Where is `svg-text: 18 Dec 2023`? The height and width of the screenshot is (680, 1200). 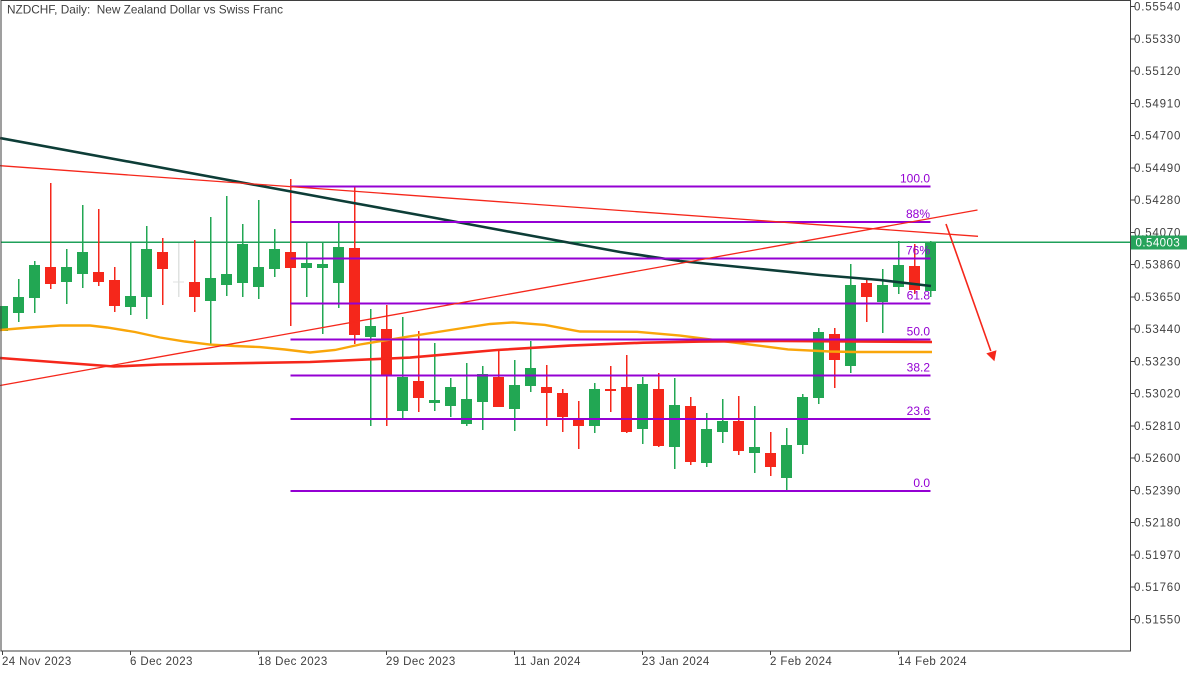
svg-text: 18 Dec 2023 is located at coordinates (293, 662).